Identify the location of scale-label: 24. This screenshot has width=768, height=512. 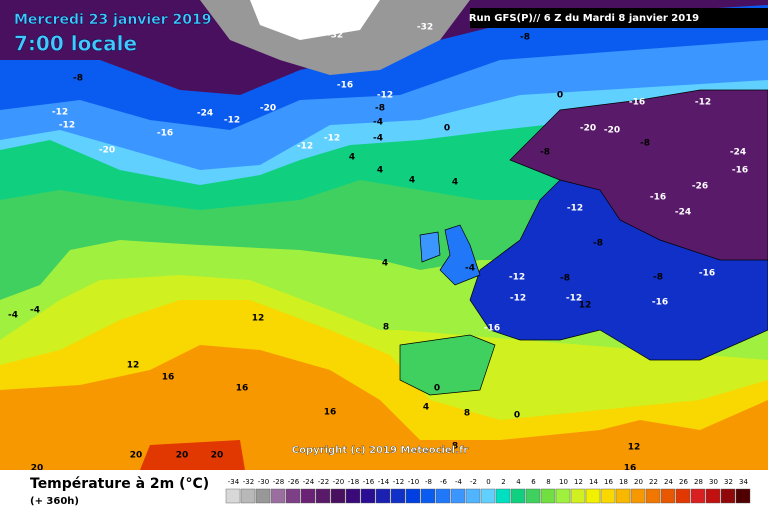
(668, 482).